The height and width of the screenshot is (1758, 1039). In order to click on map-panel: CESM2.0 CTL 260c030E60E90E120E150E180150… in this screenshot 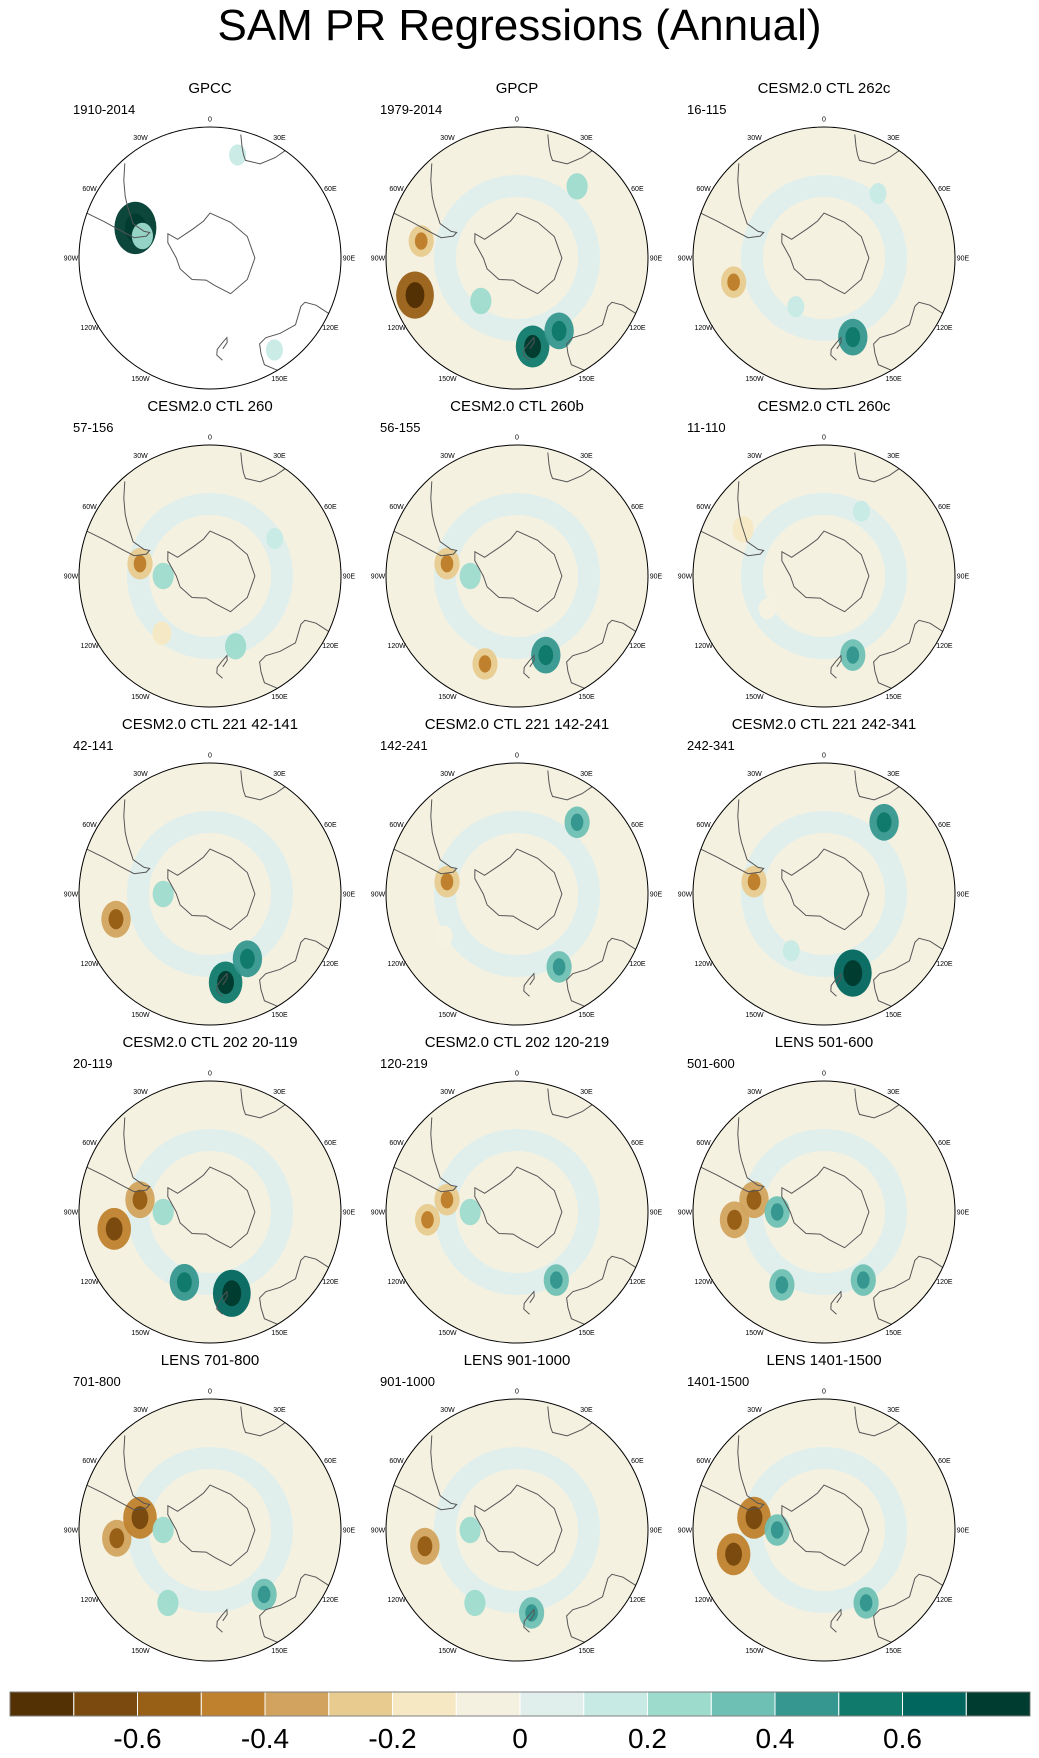, I will do `click(824, 553)`.